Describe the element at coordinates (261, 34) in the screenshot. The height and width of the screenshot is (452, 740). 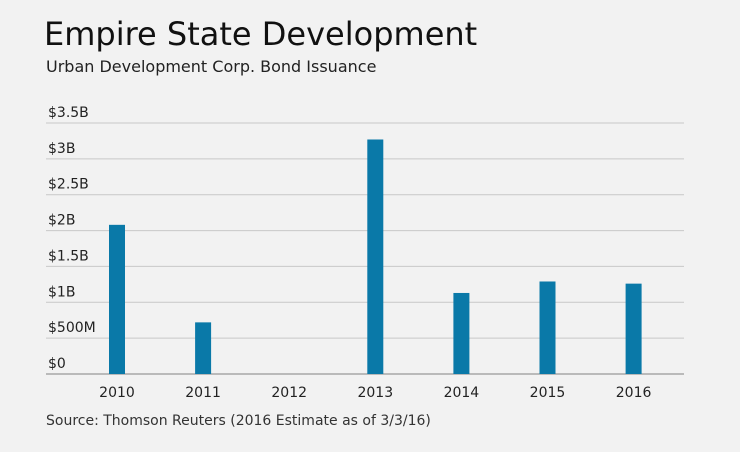
I see `chart-title: Empire State Development` at that location.